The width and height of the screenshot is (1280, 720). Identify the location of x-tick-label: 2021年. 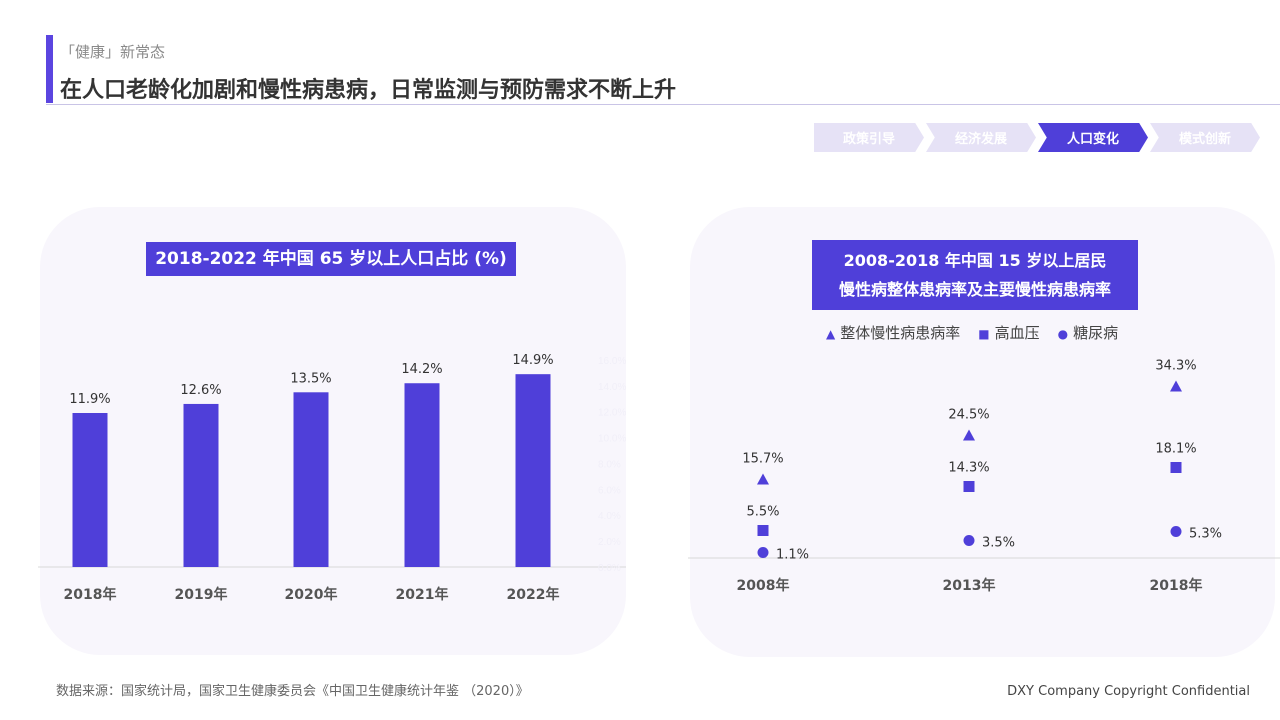
(422, 594).